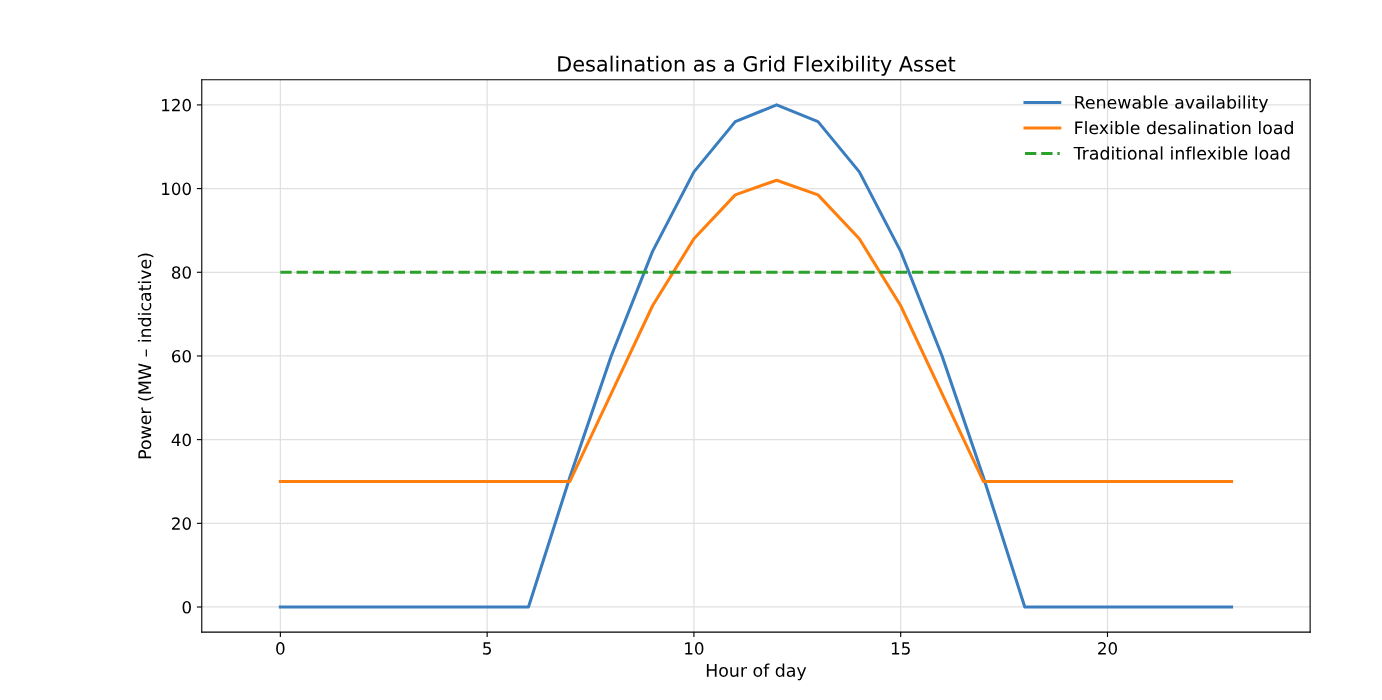 The height and width of the screenshot is (700, 1382). Describe the element at coordinates (181, 440) in the screenshot. I see `y-tick-label: 40` at that location.